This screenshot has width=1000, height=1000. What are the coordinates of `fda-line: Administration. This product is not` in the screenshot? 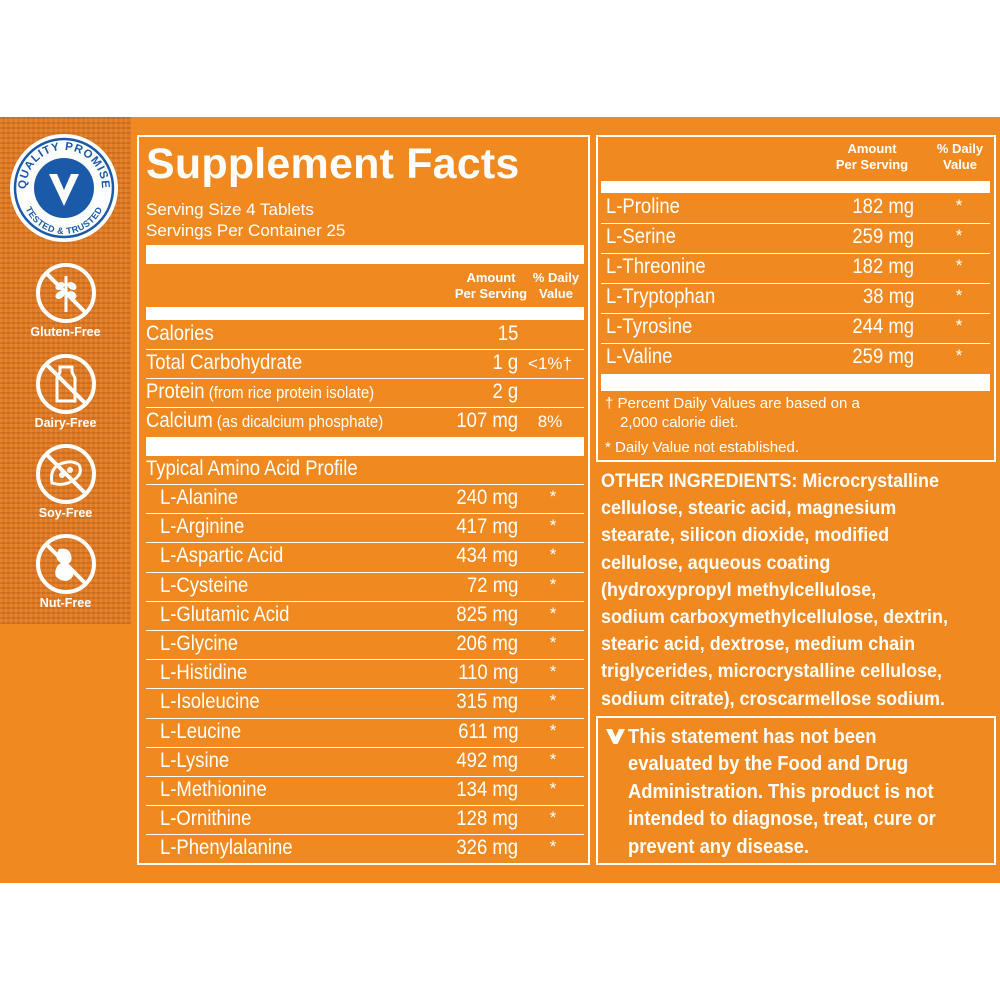 It's located at (781, 791).